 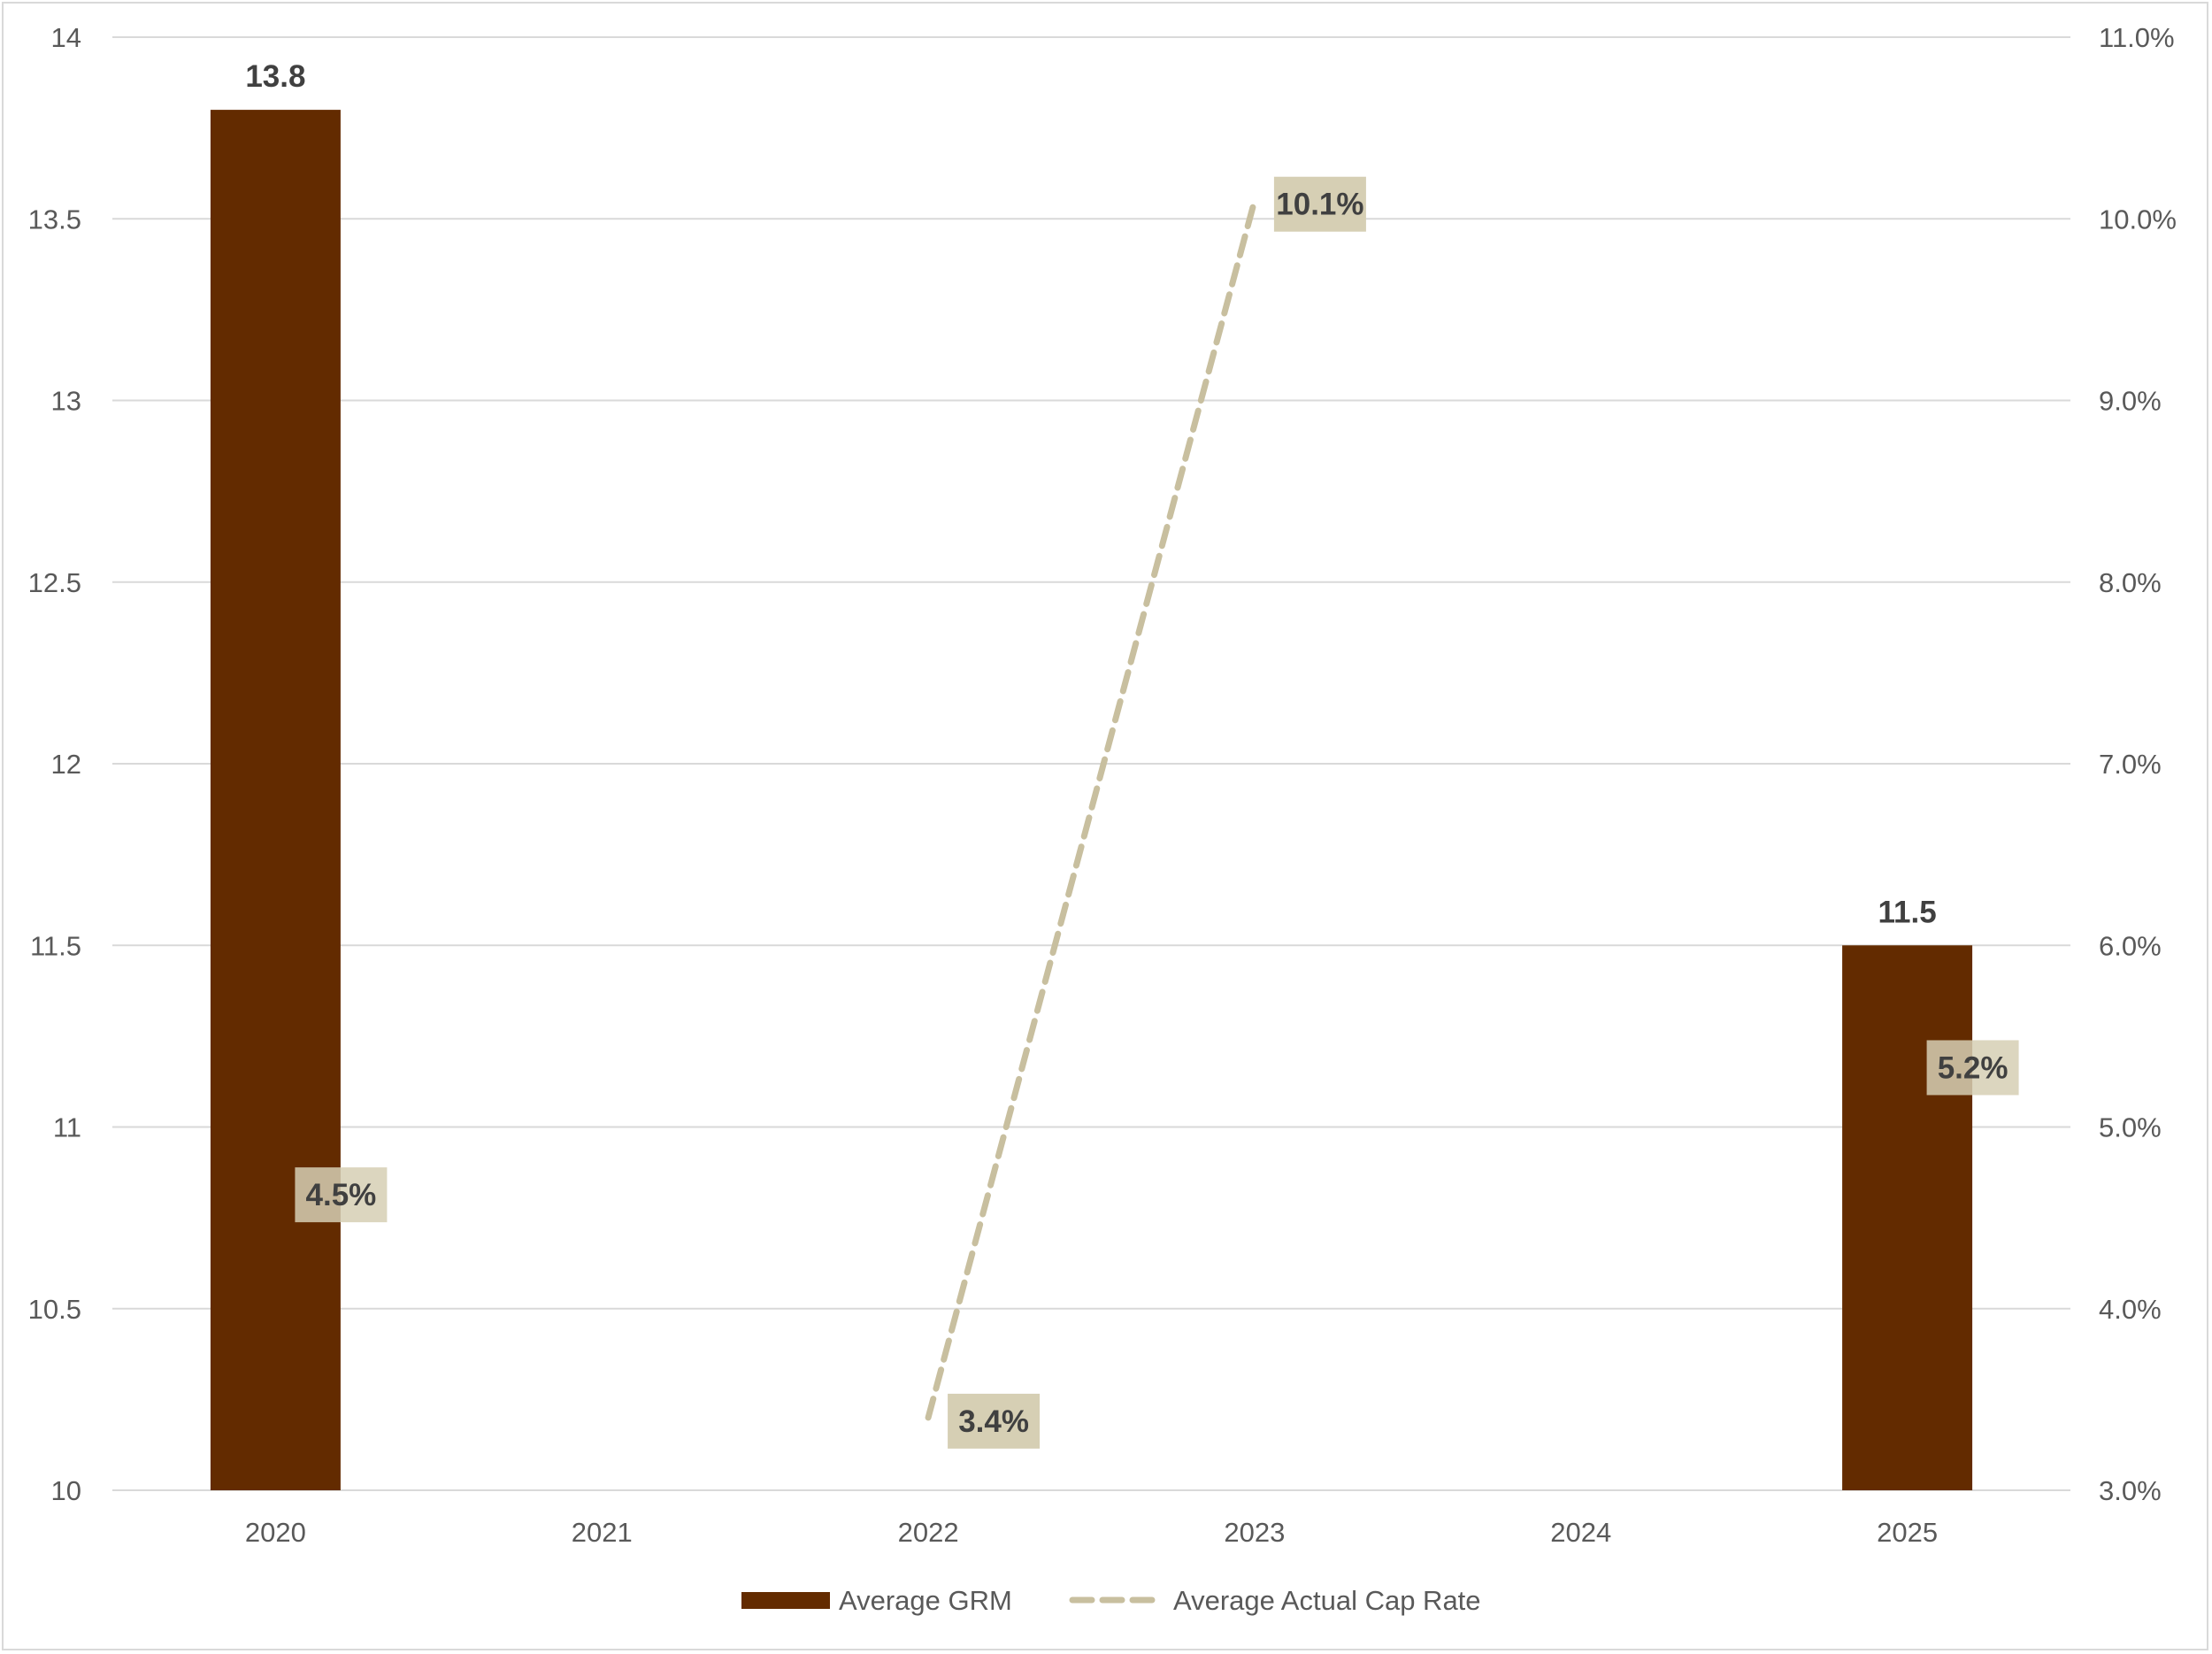 What do you see at coordinates (55, 582) in the screenshot?
I see `y-left-tick-label: 12.5` at bounding box center [55, 582].